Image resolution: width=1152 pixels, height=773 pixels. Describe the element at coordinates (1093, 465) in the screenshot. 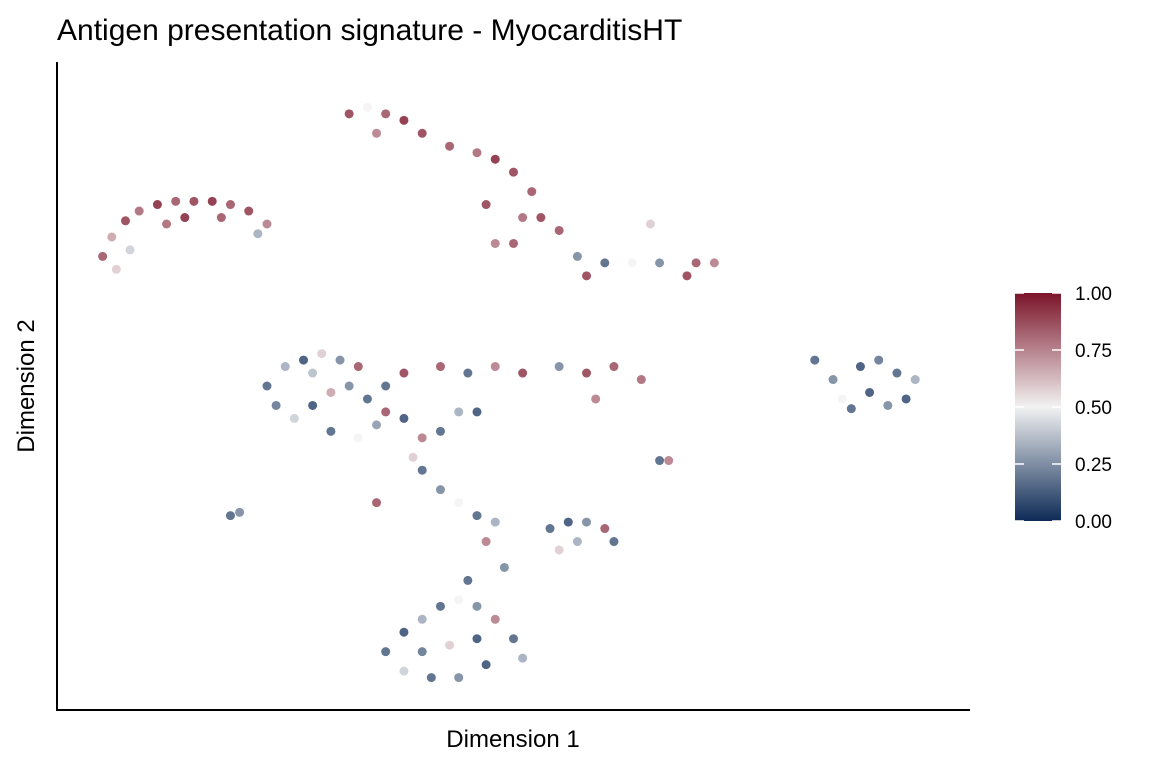

I see `colorbar-tick-label: 0.25` at that location.